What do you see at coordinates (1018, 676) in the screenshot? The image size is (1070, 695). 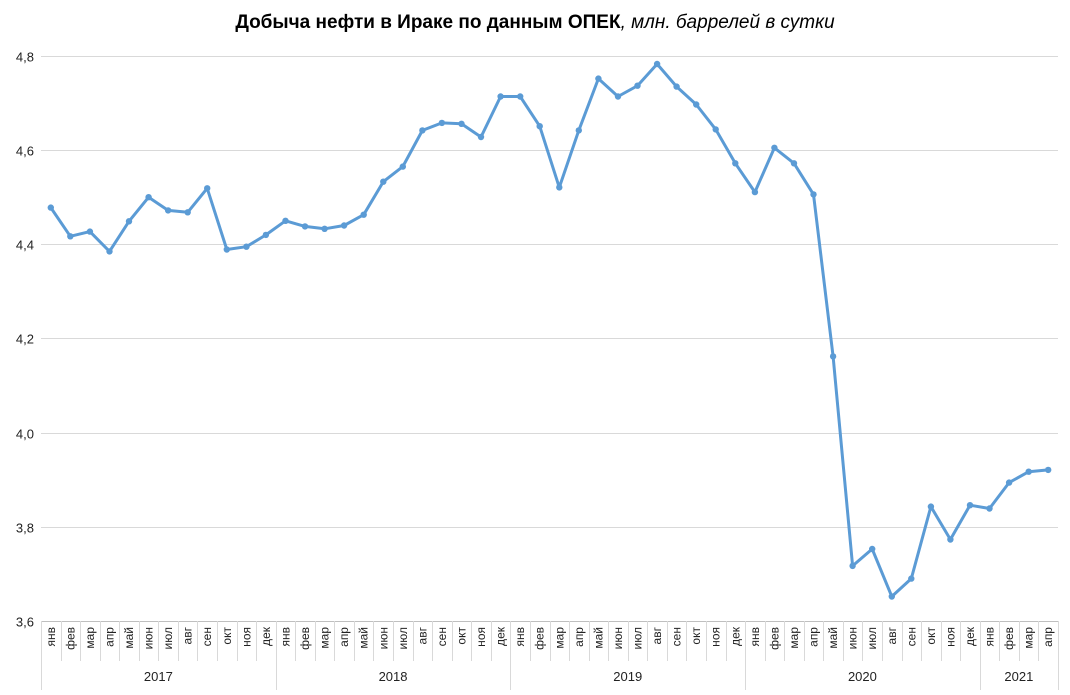 I see `x-year-label: 2021` at bounding box center [1018, 676].